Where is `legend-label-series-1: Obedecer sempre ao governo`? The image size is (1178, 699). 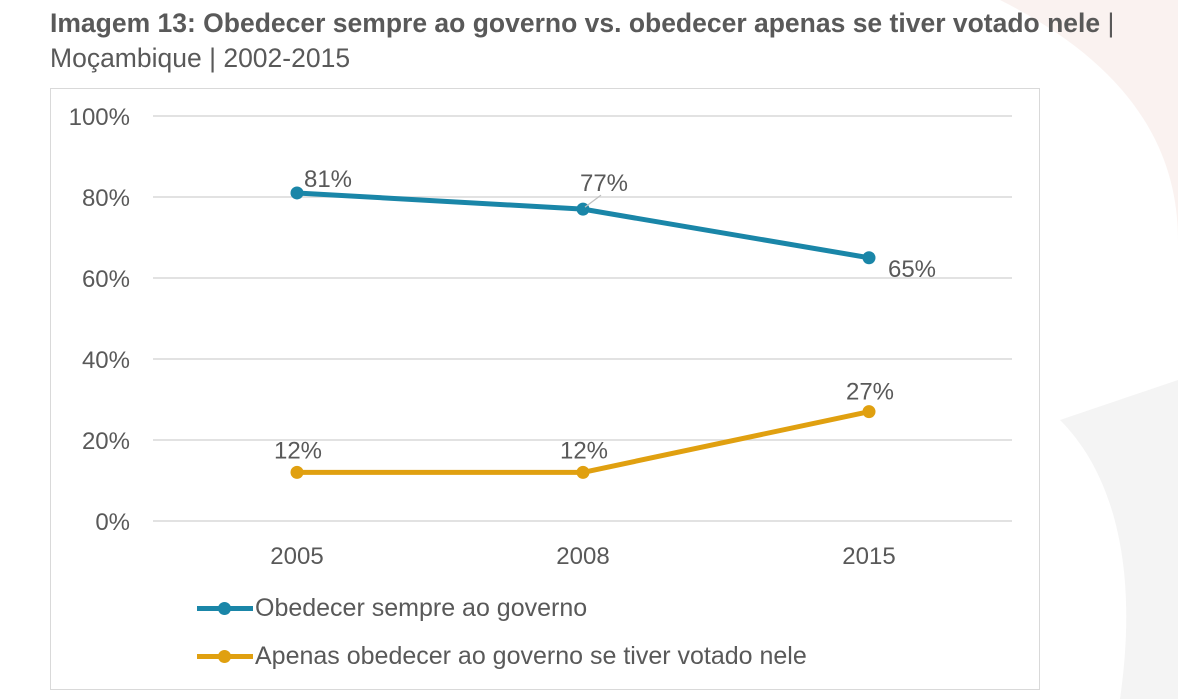 legend-label-series-1: Obedecer sempre ao governo is located at coordinates (421, 607).